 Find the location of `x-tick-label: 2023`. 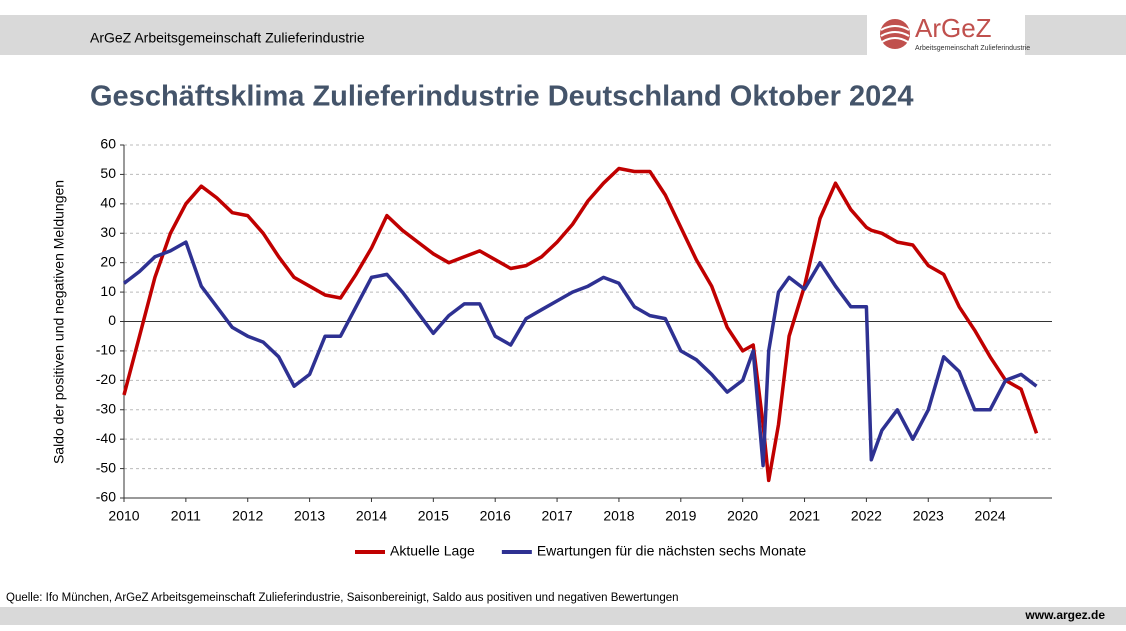

x-tick-label: 2023 is located at coordinates (928, 516).